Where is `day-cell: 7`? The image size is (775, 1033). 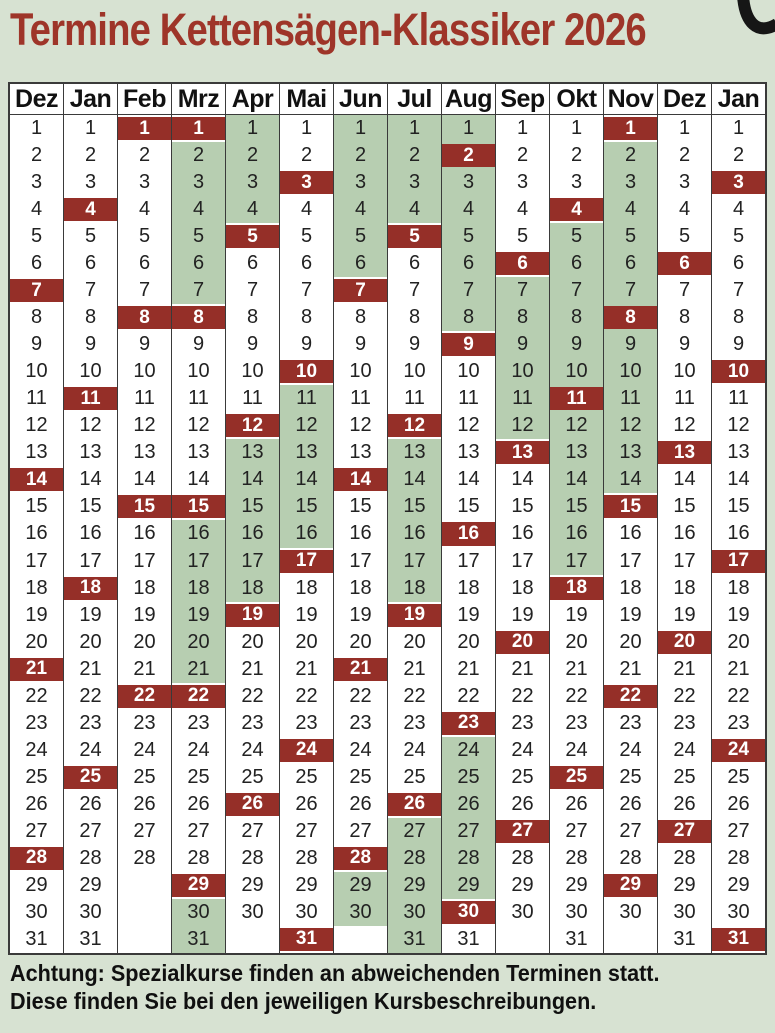 day-cell: 7 is located at coordinates (414, 291).